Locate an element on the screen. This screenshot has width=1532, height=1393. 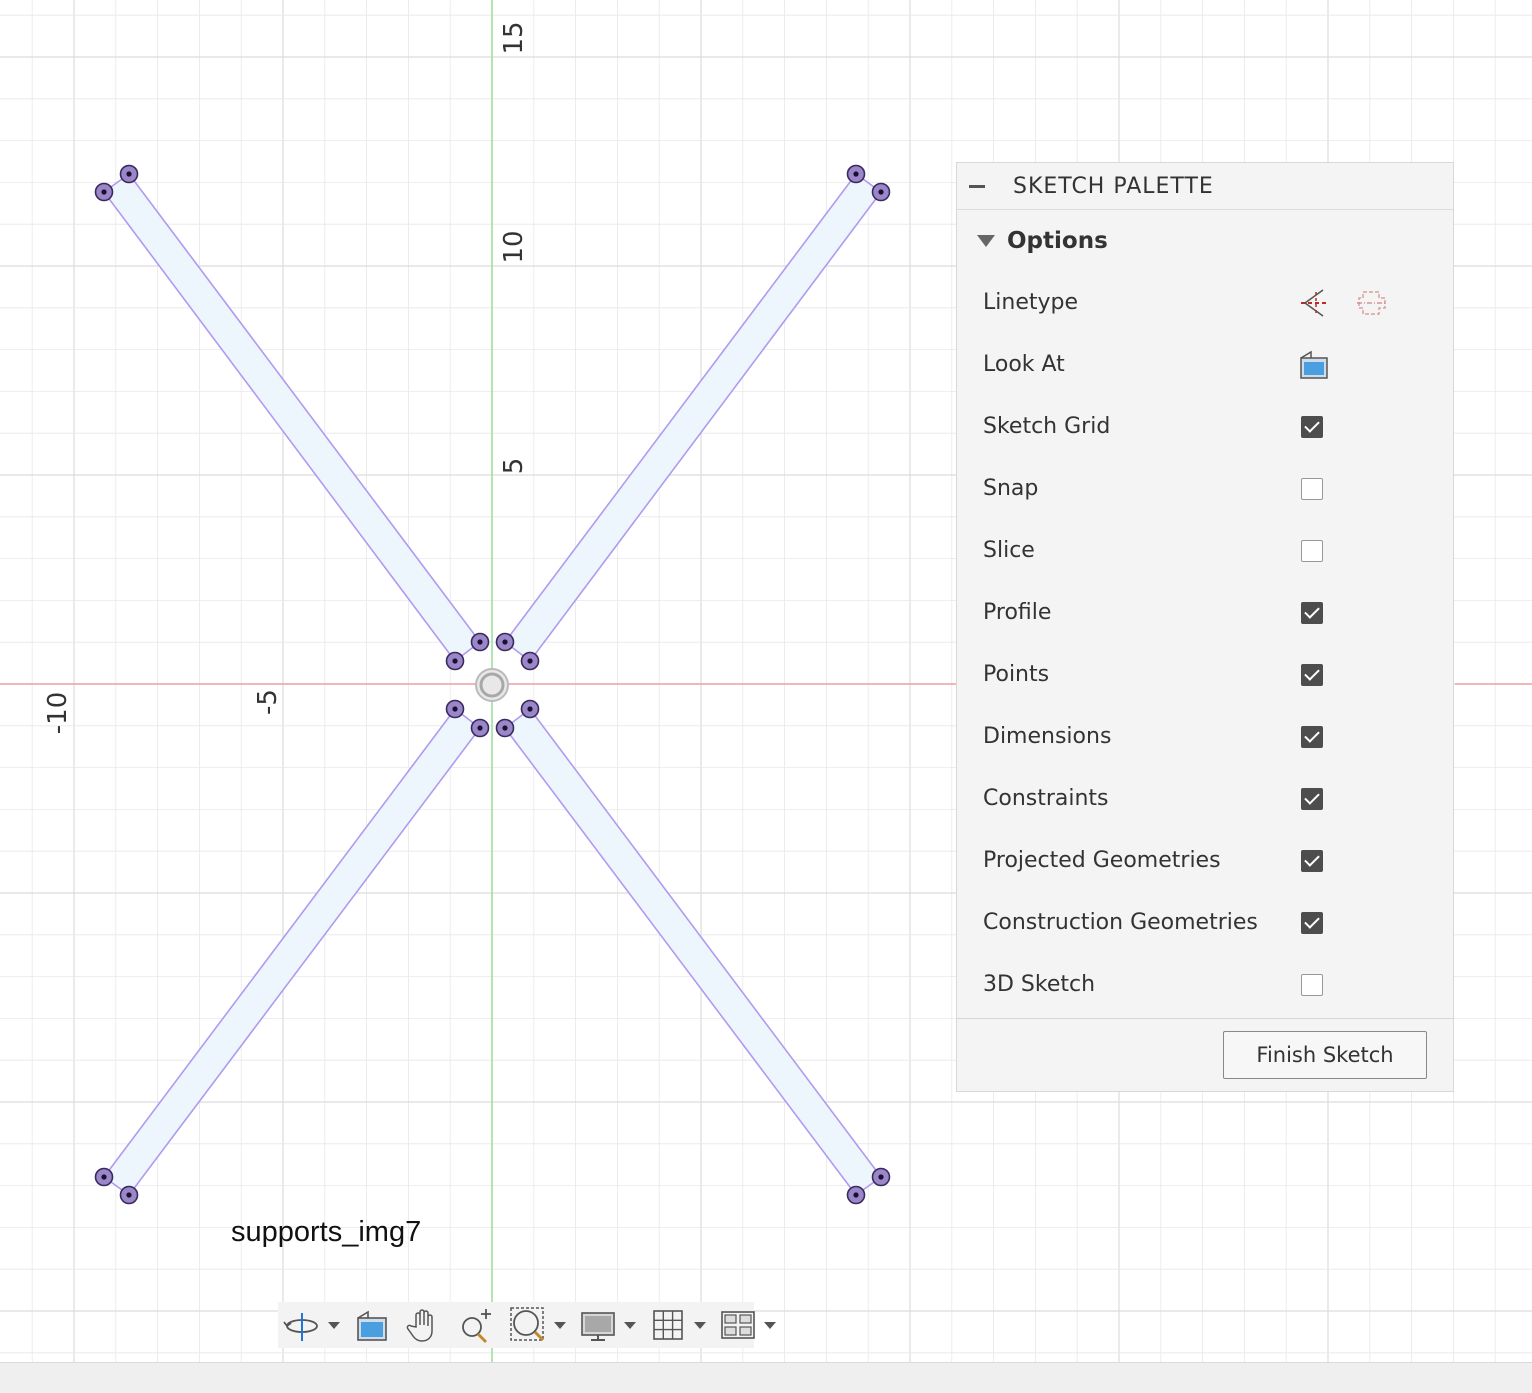
minimize-icon is located at coordinates (977, 186).